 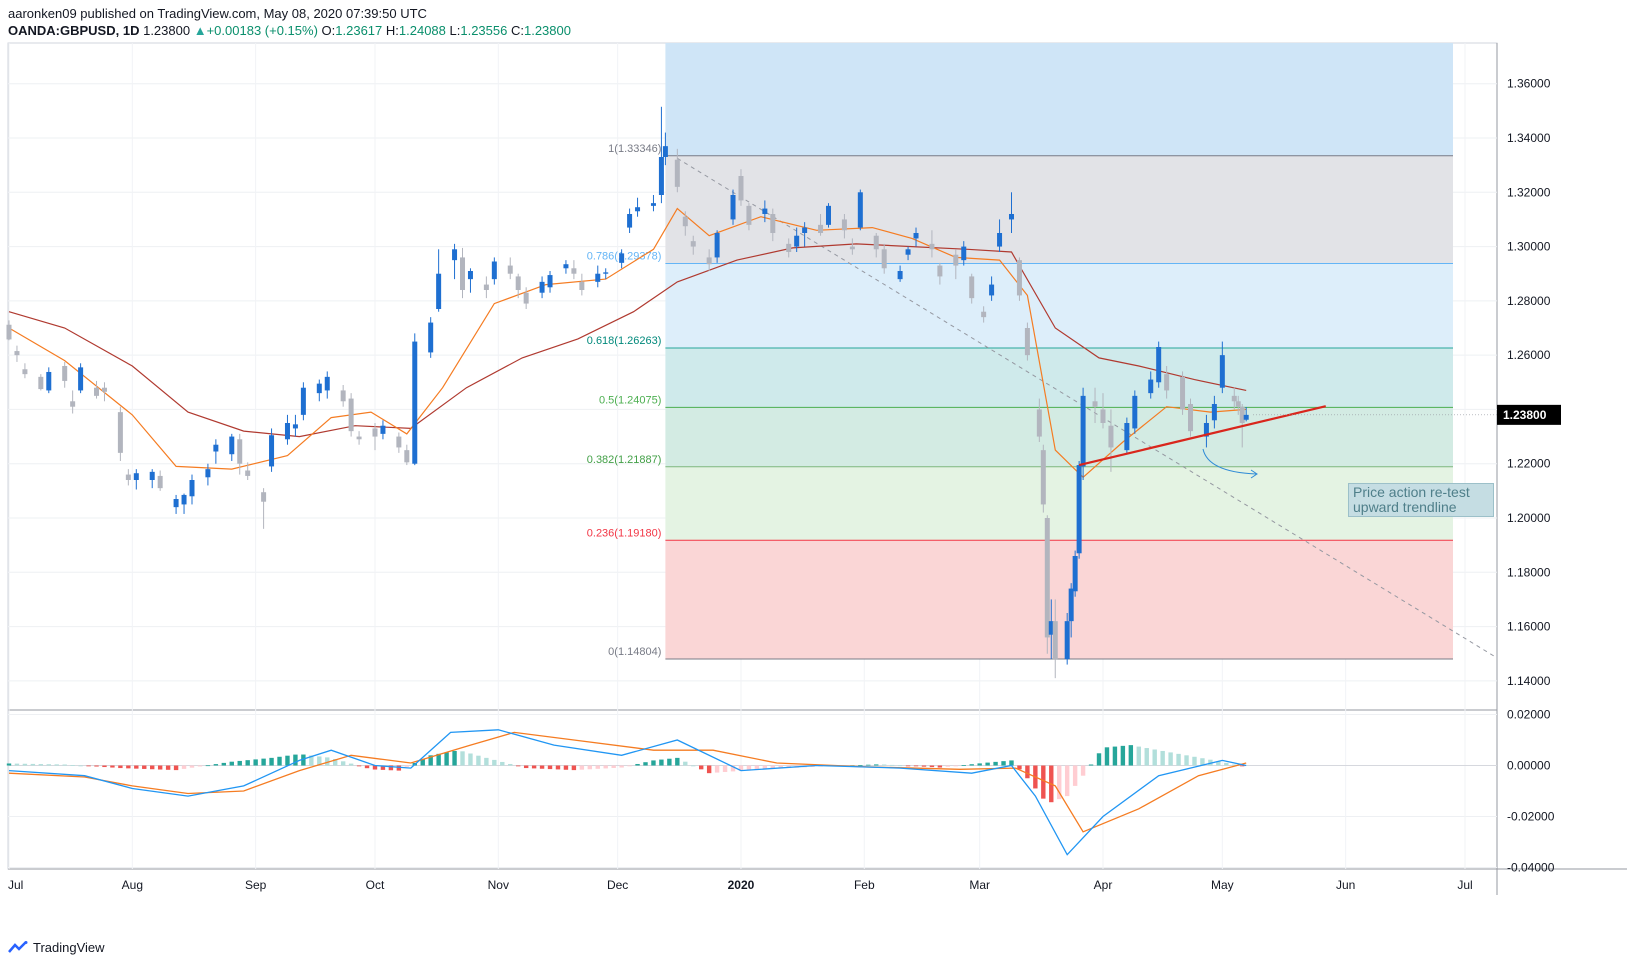 What do you see at coordinates (547, 30) in the screenshot?
I see `close-value: 1.23800` at bounding box center [547, 30].